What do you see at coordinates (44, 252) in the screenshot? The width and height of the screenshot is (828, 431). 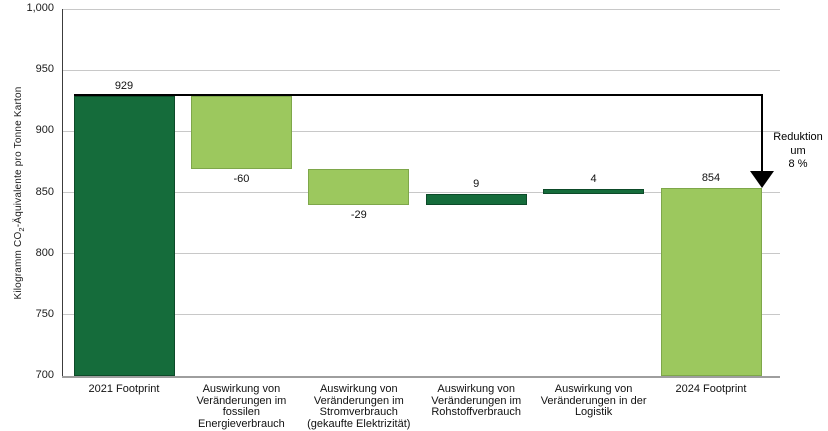 I see `y-tick-label: 800` at bounding box center [44, 252].